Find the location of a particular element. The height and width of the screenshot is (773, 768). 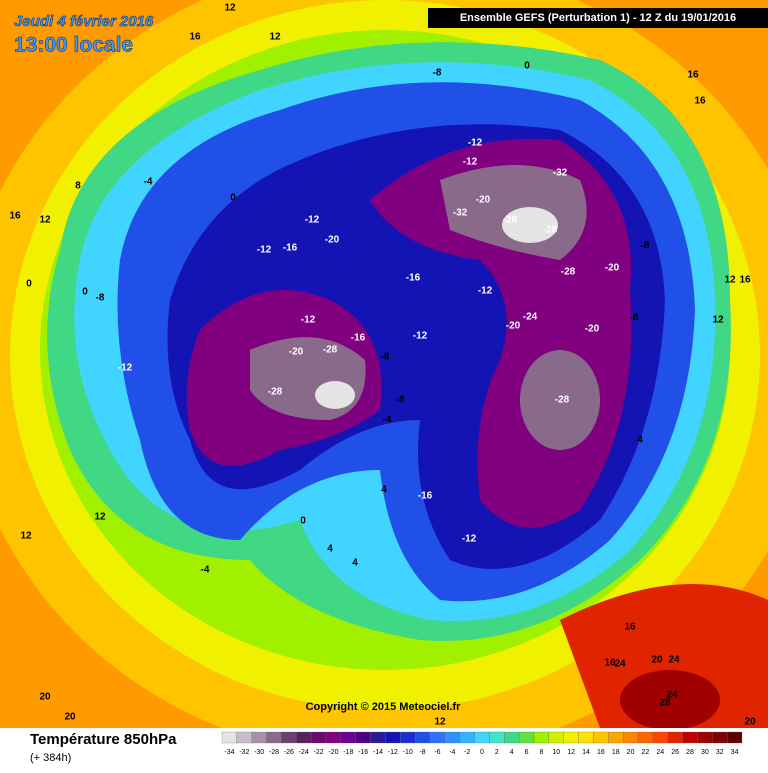

date-title: Jeudi 4 février 2016 is located at coordinates (84, 21).